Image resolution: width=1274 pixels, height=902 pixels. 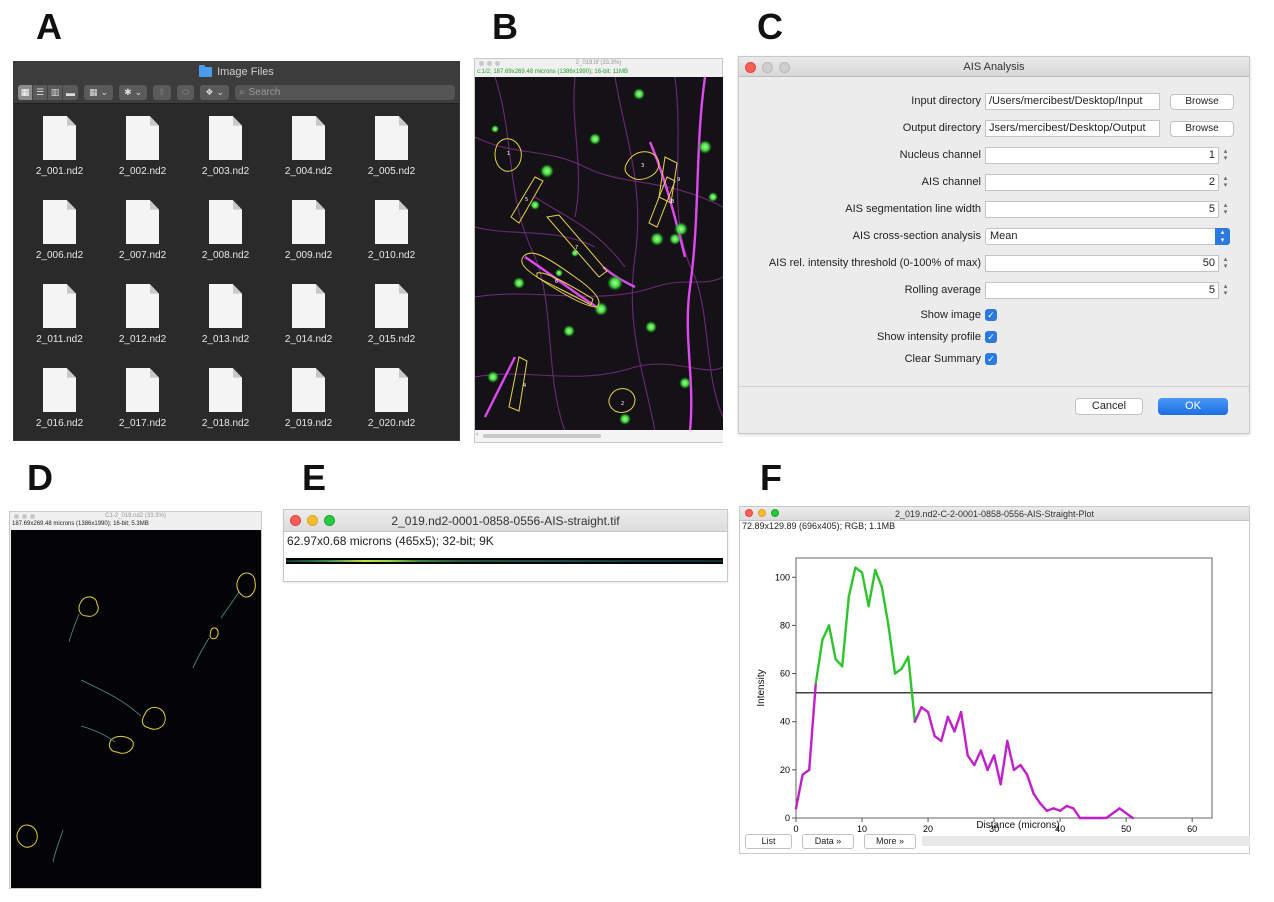 I want to click on line-width-field: 5, so click(x=1102, y=209).